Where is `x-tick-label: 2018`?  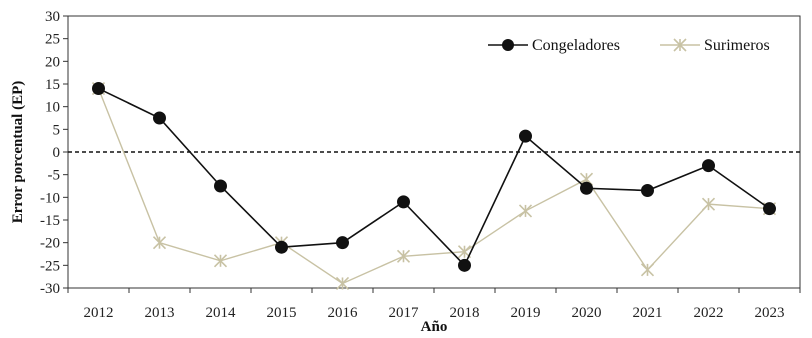
x-tick-label: 2018 is located at coordinates (465, 313).